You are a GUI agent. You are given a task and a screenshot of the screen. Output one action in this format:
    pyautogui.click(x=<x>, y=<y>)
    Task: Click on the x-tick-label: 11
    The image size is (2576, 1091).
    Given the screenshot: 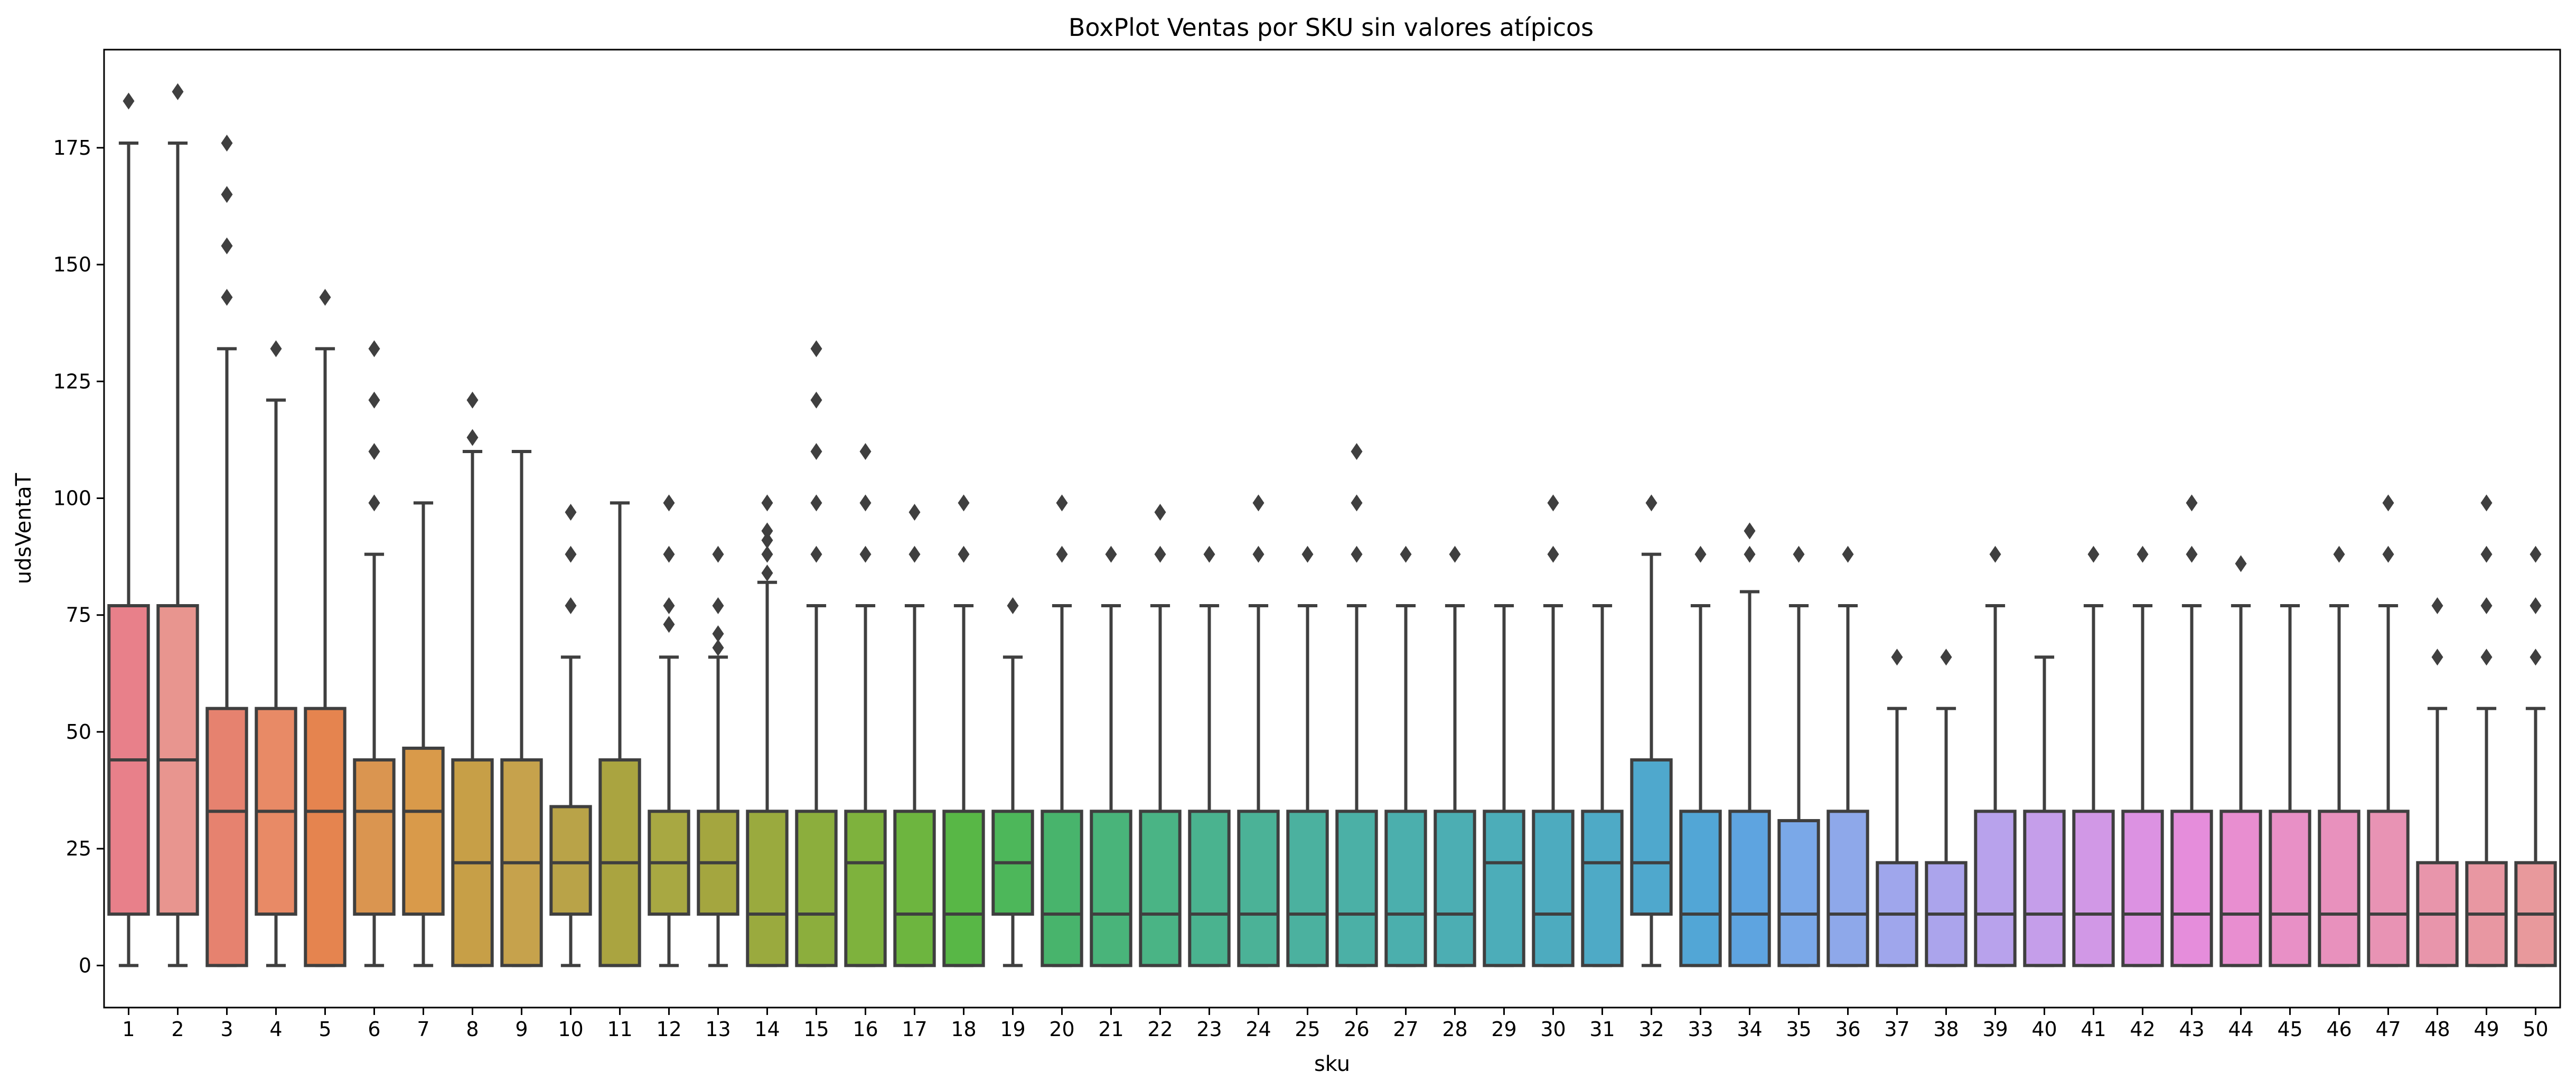 What is the action you would take?
    pyautogui.click(x=619, y=1029)
    